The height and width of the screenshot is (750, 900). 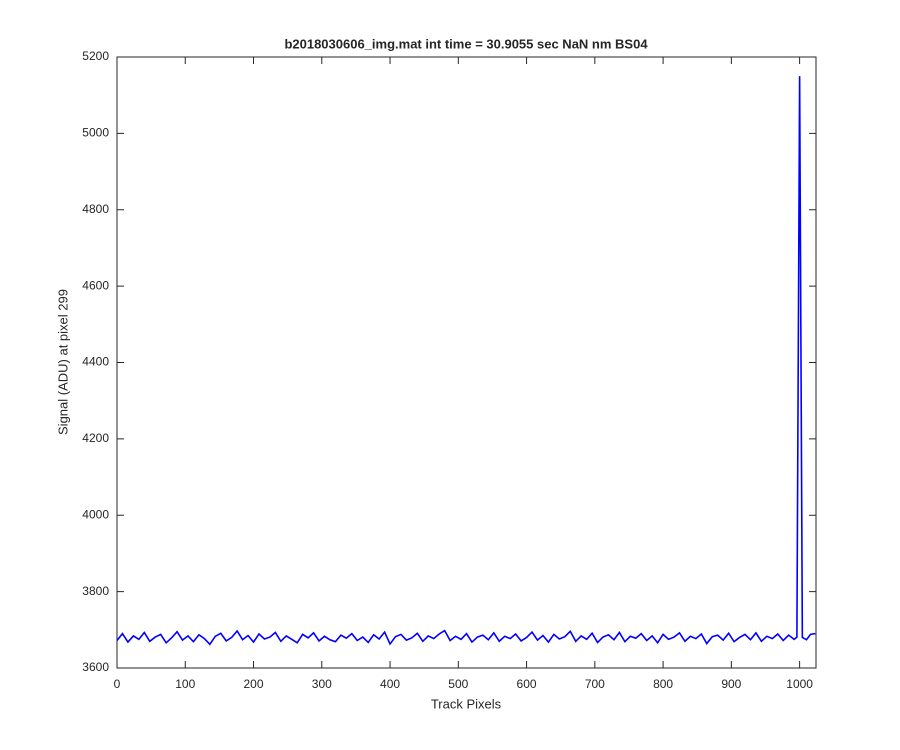 What do you see at coordinates (95, 285) in the screenshot?
I see `y-tick-label: 4600` at bounding box center [95, 285].